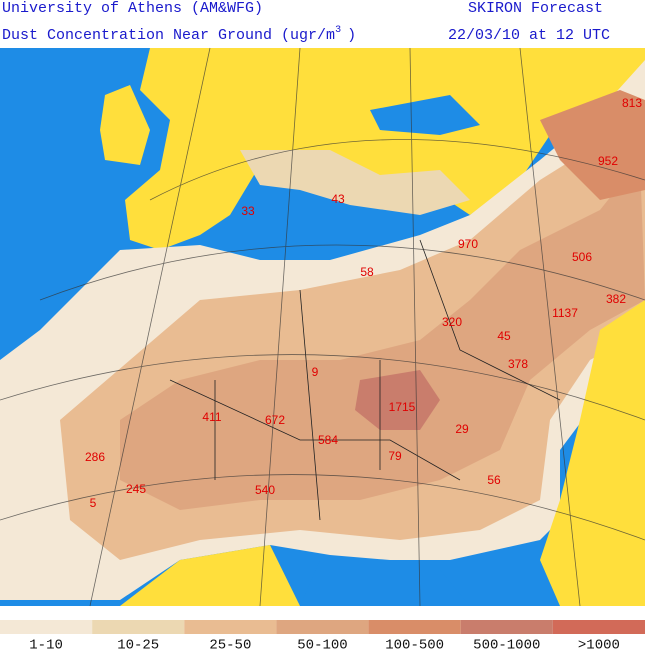 The image size is (645, 651). I want to click on concentration-label: 286, so click(95, 457).